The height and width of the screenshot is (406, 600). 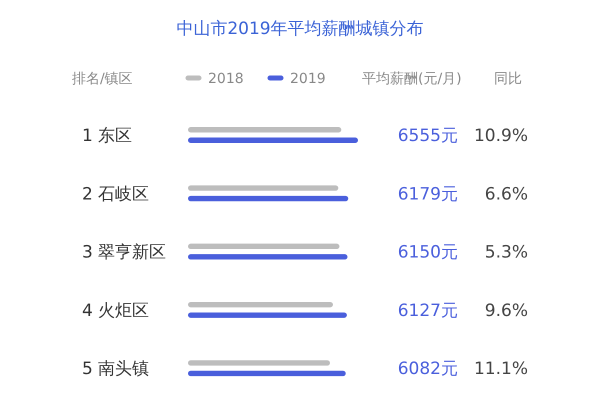 I want to click on text: 同比, so click(x=508, y=79).